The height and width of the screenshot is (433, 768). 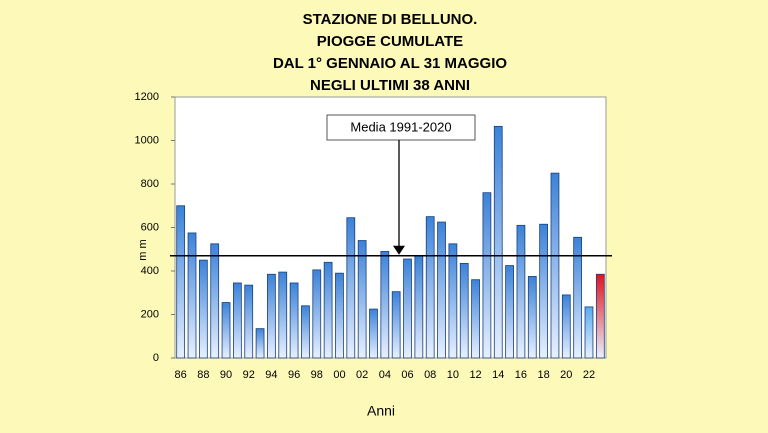 I want to click on y-tick-label: 0, so click(x=156, y=358).